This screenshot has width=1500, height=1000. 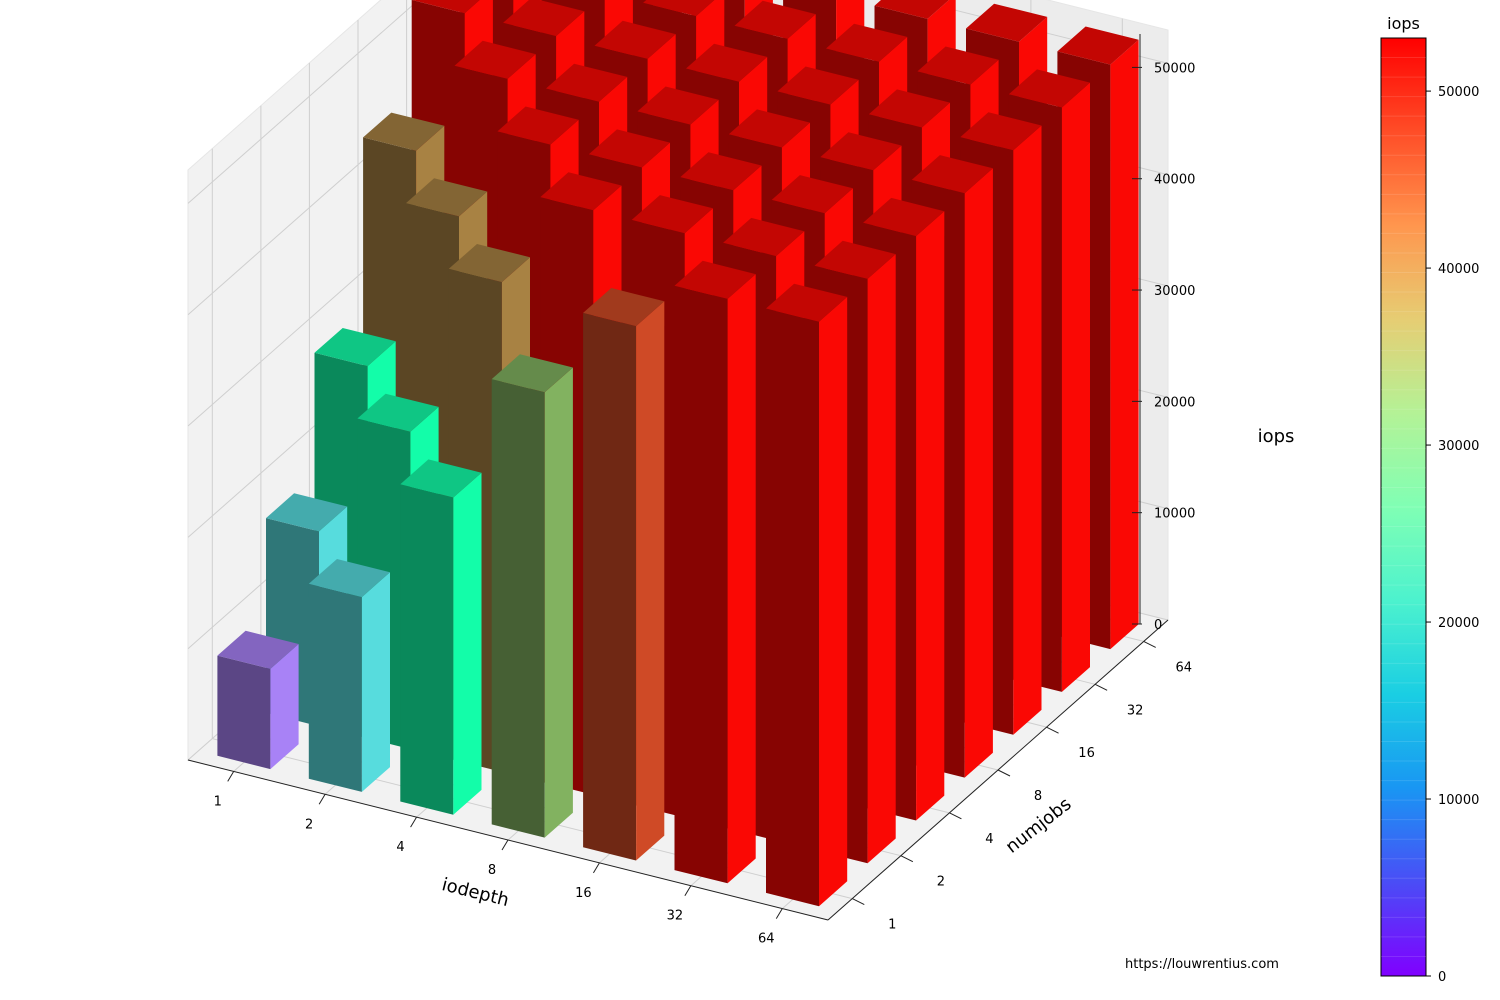 What do you see at coordinates (400, 847) in the screenshot?
I see `iodepth-tick-label: 4` at bounding box center [400, 847].